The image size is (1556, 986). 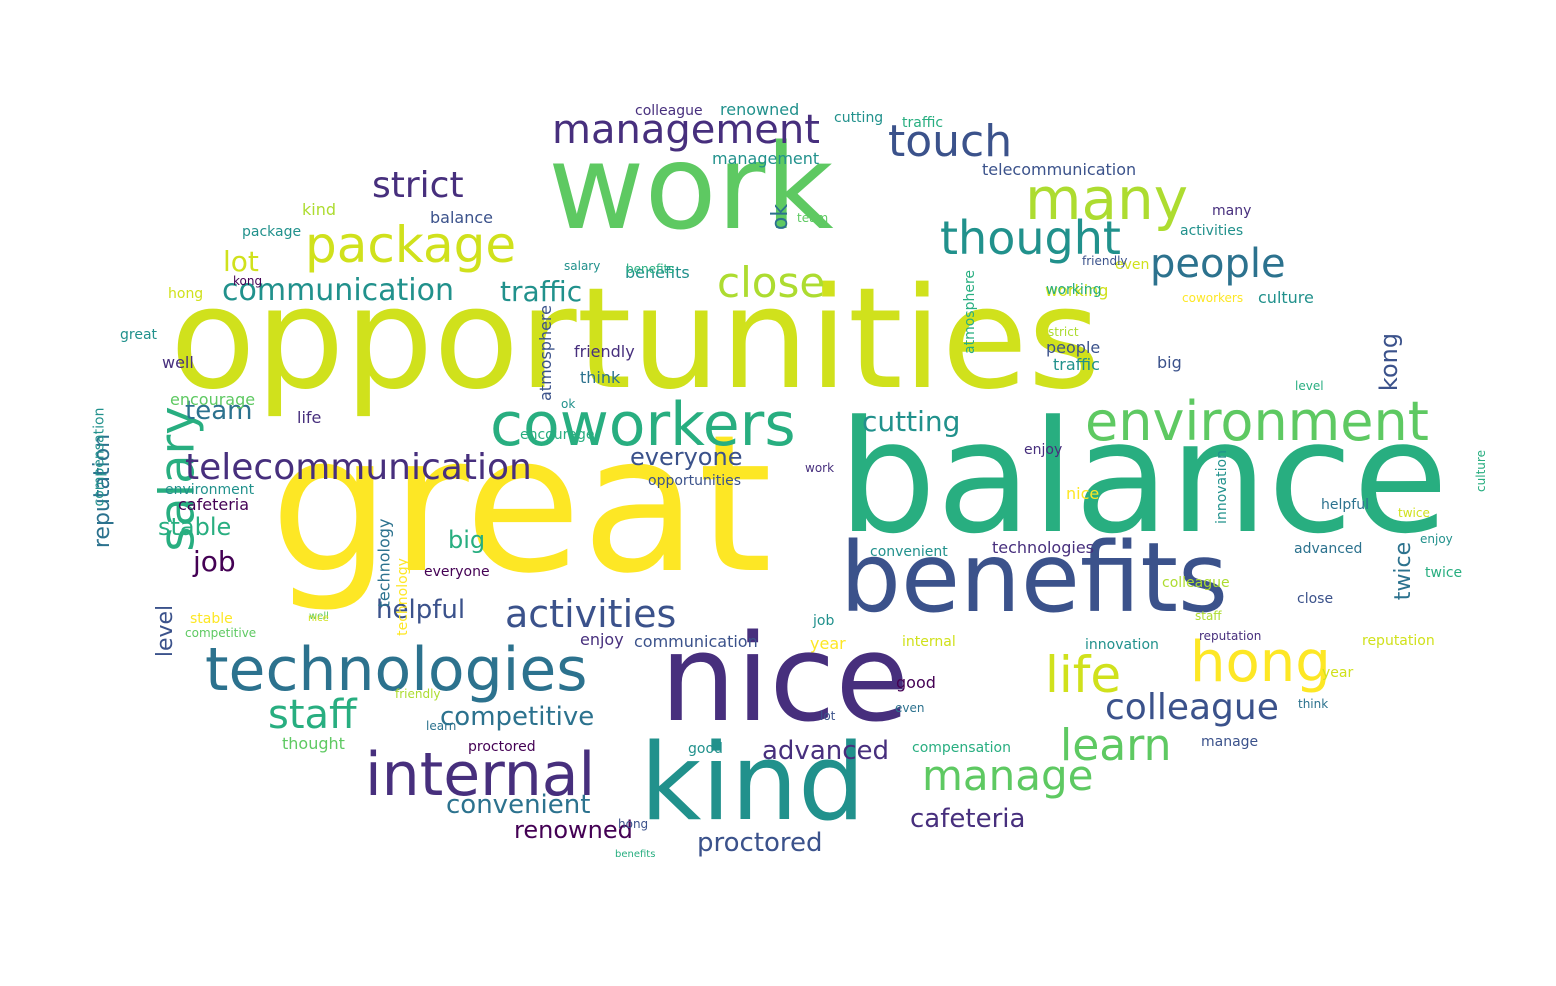 What do you see at coordinates (828, 643) in the screenshot?
I see `word-year: year` at bounding box center [828, 643].